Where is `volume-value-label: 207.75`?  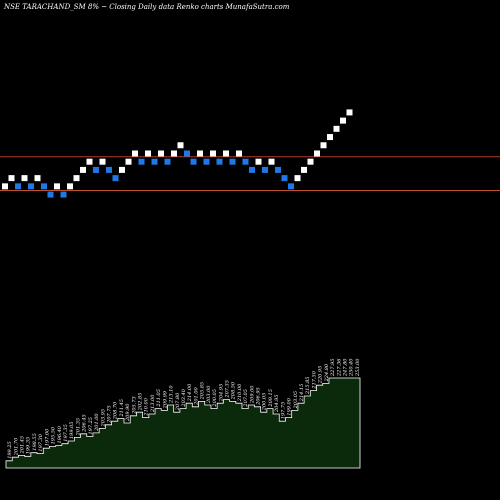 volume-value-label: 207.75 is located at coordinates (109, 414).